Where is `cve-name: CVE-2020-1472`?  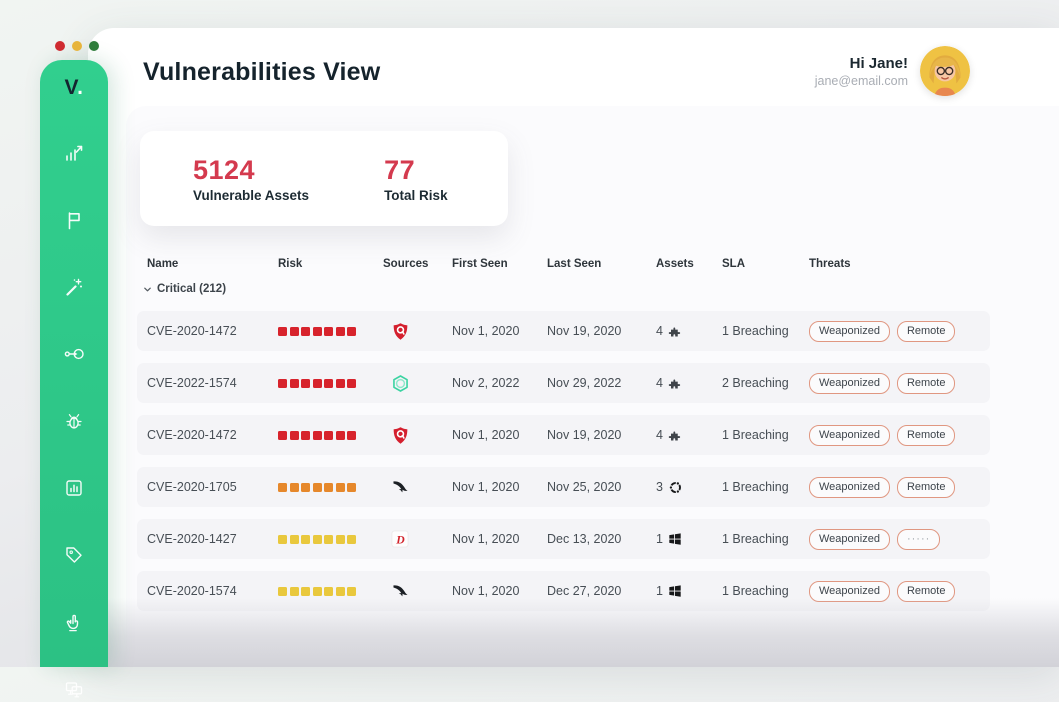
cve-name: CVE-2020-1472 is located at coordinates (192, 435).